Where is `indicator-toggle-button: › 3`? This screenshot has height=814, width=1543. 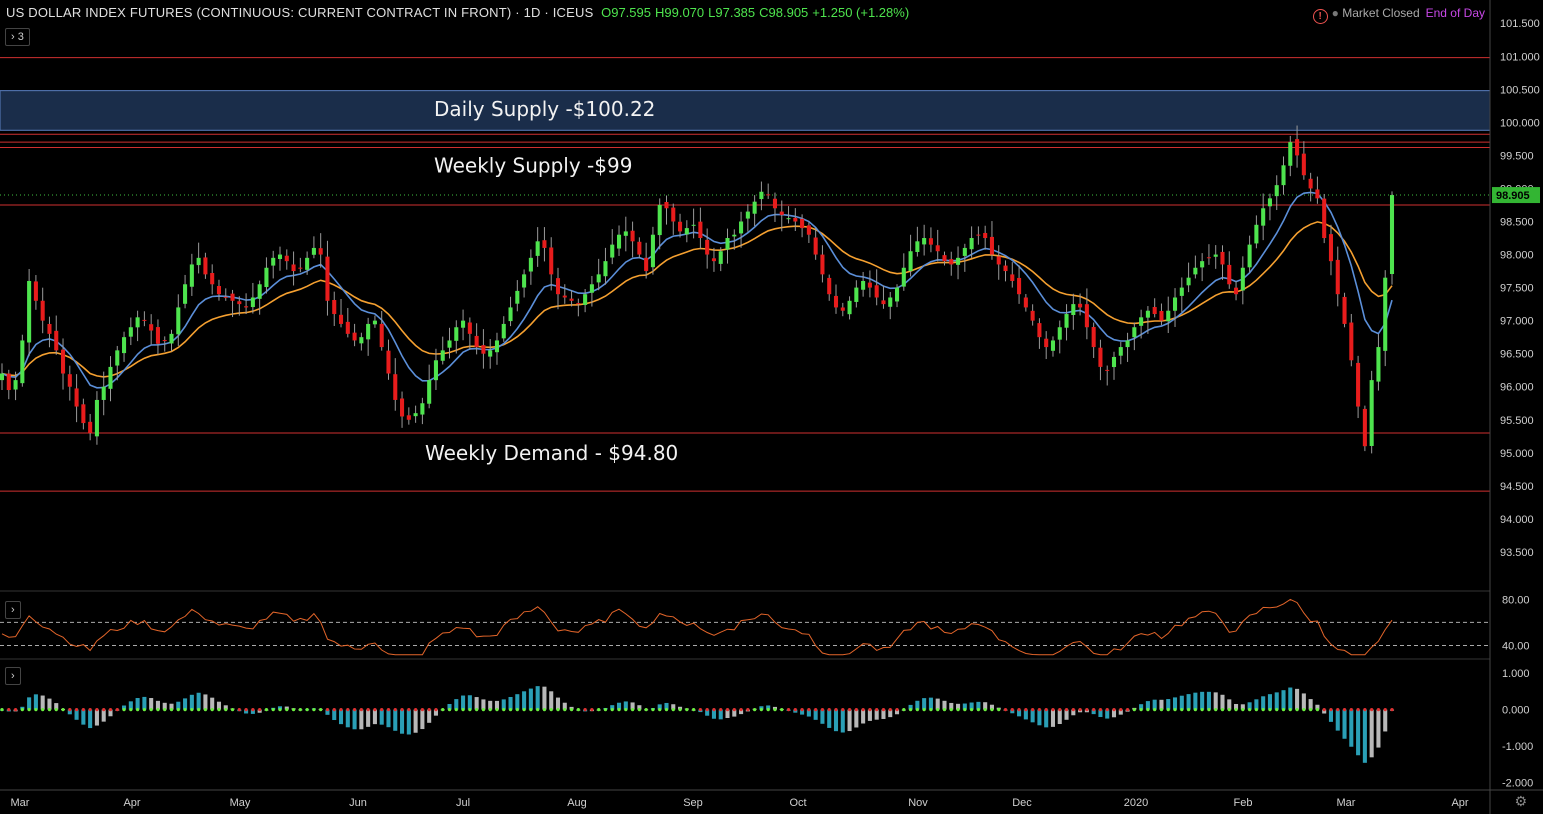
indicator-toggle-button: › 3 is located at coordinates (17, 37).